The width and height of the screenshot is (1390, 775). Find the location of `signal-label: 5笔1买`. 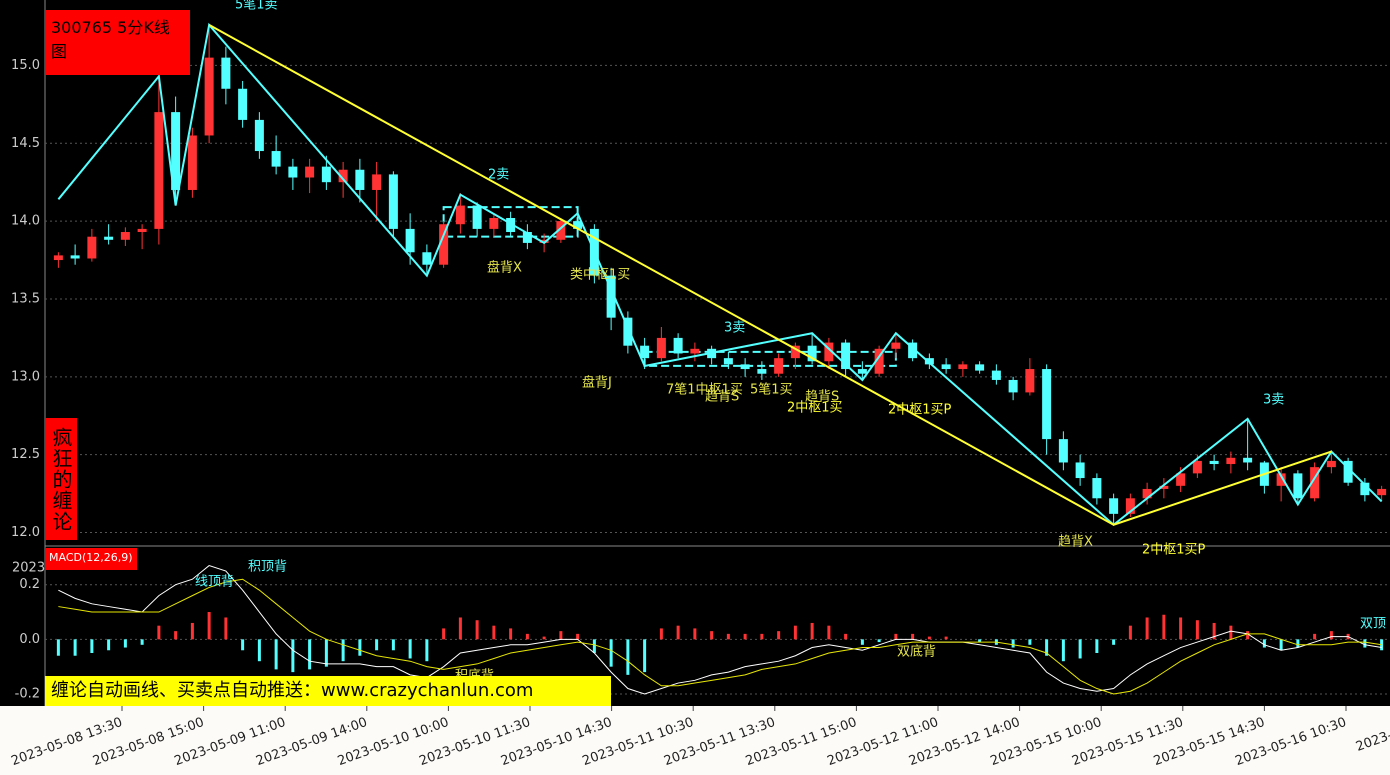

signal-label: 5笔1买 is located at coordinates (771, 390).